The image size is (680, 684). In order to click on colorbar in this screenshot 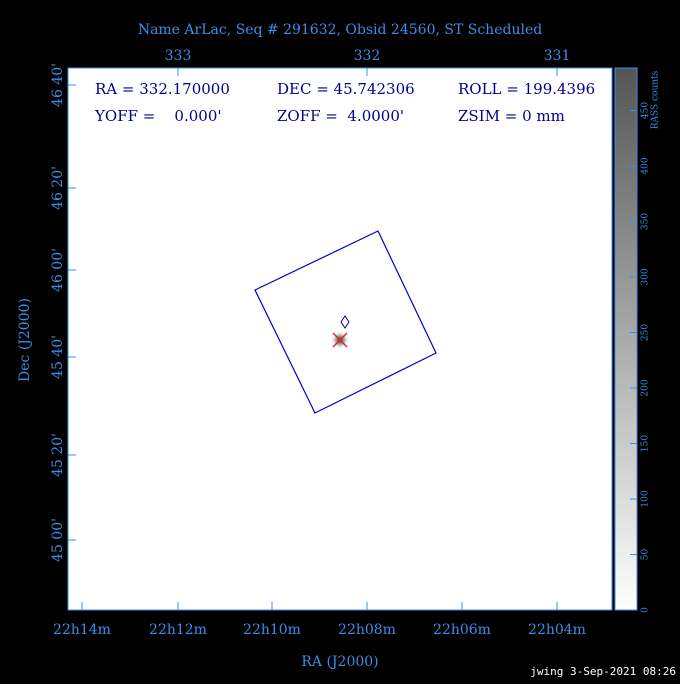, I will do `click(626, 339)`.